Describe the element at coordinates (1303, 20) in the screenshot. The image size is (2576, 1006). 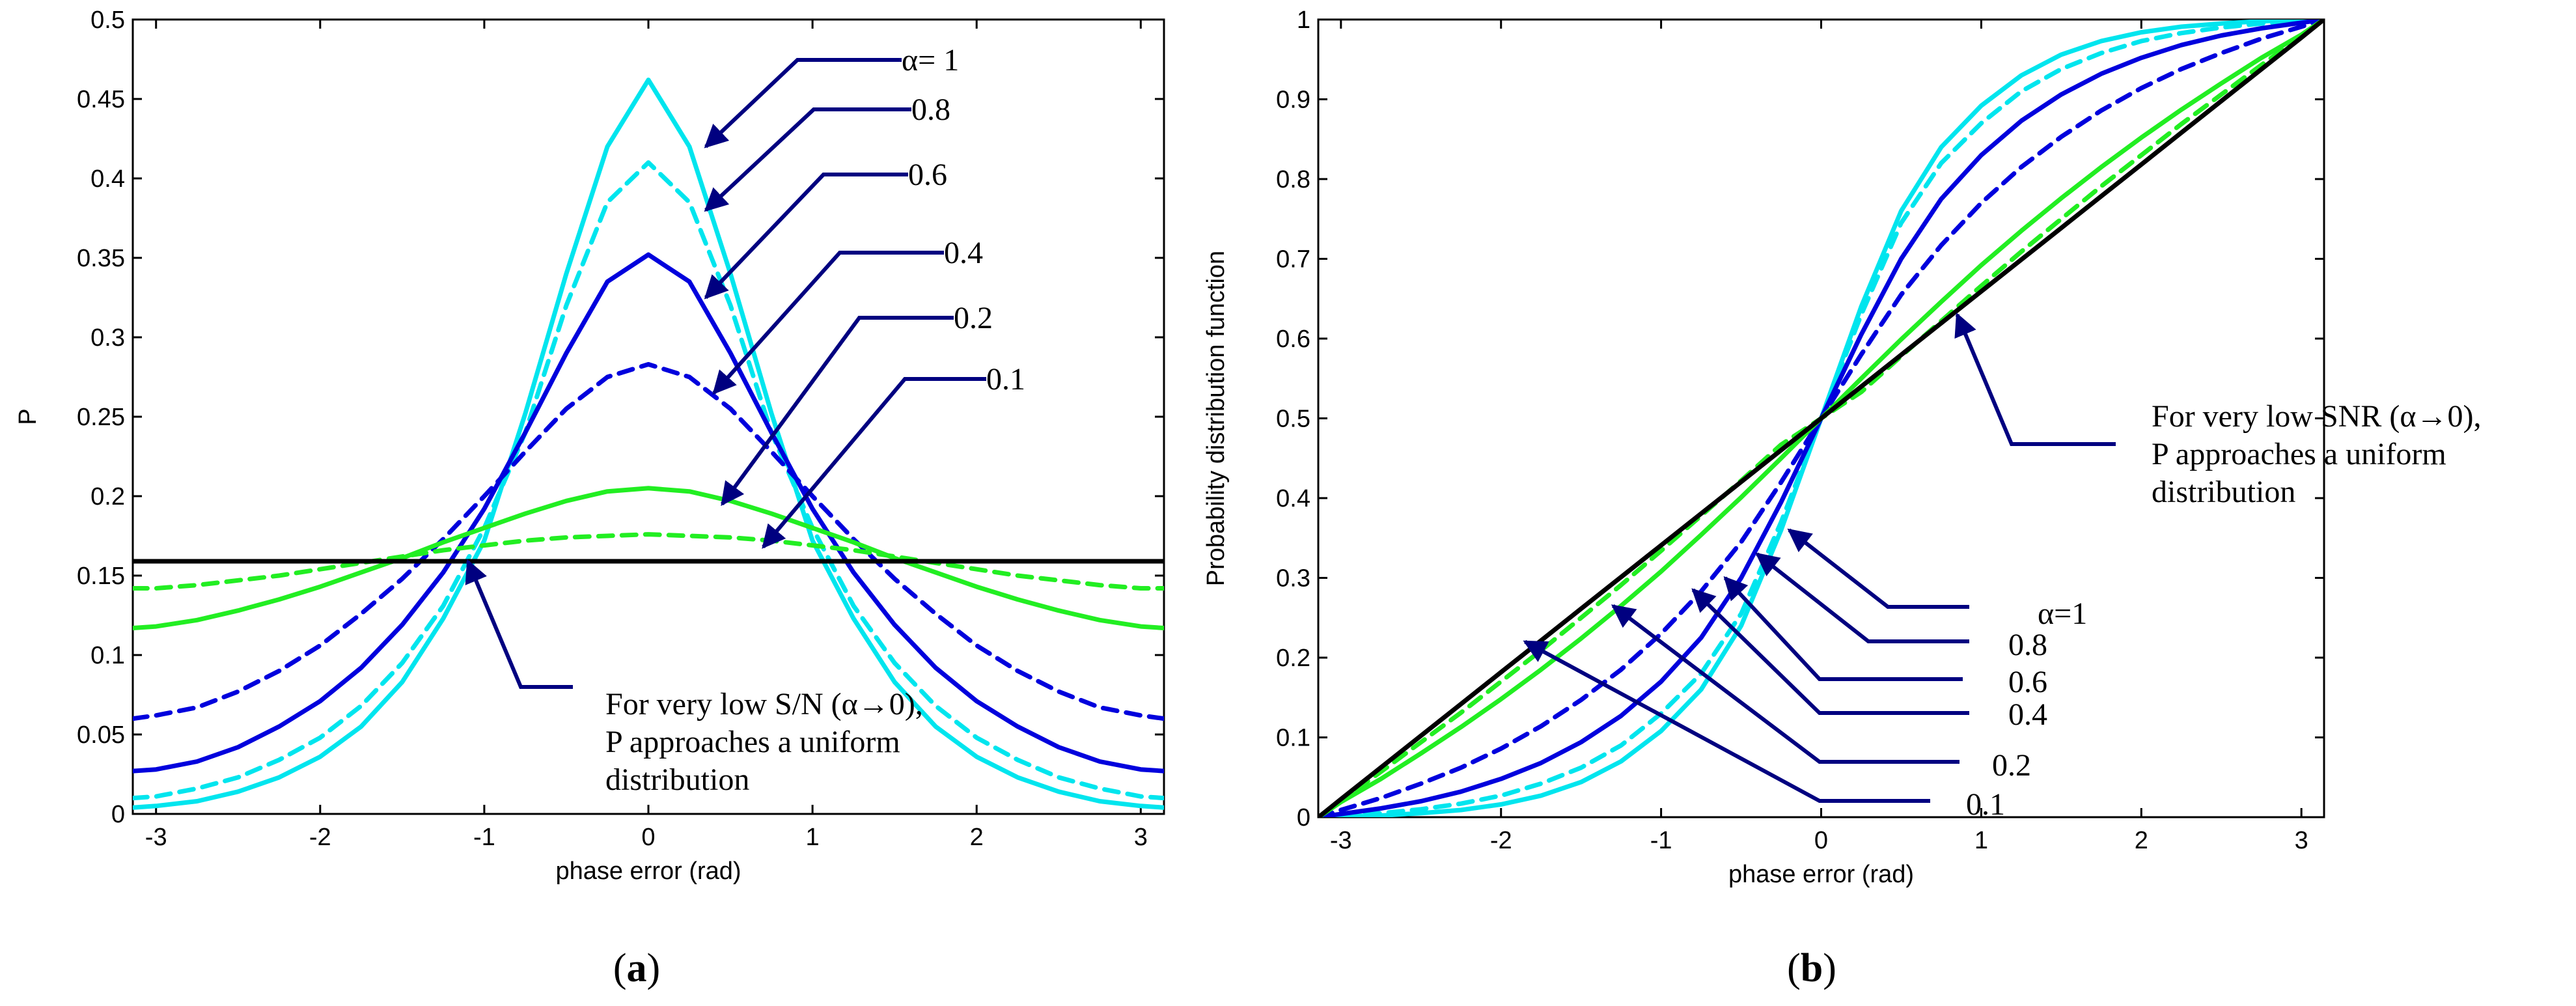
I see `y-tick-label: 1` at that location.